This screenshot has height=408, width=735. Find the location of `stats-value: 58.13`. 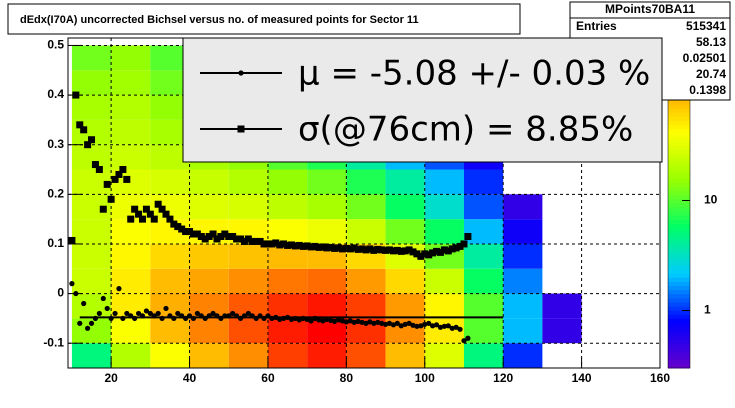

stats-value: 58.13 is located at coordinates (711, 42).